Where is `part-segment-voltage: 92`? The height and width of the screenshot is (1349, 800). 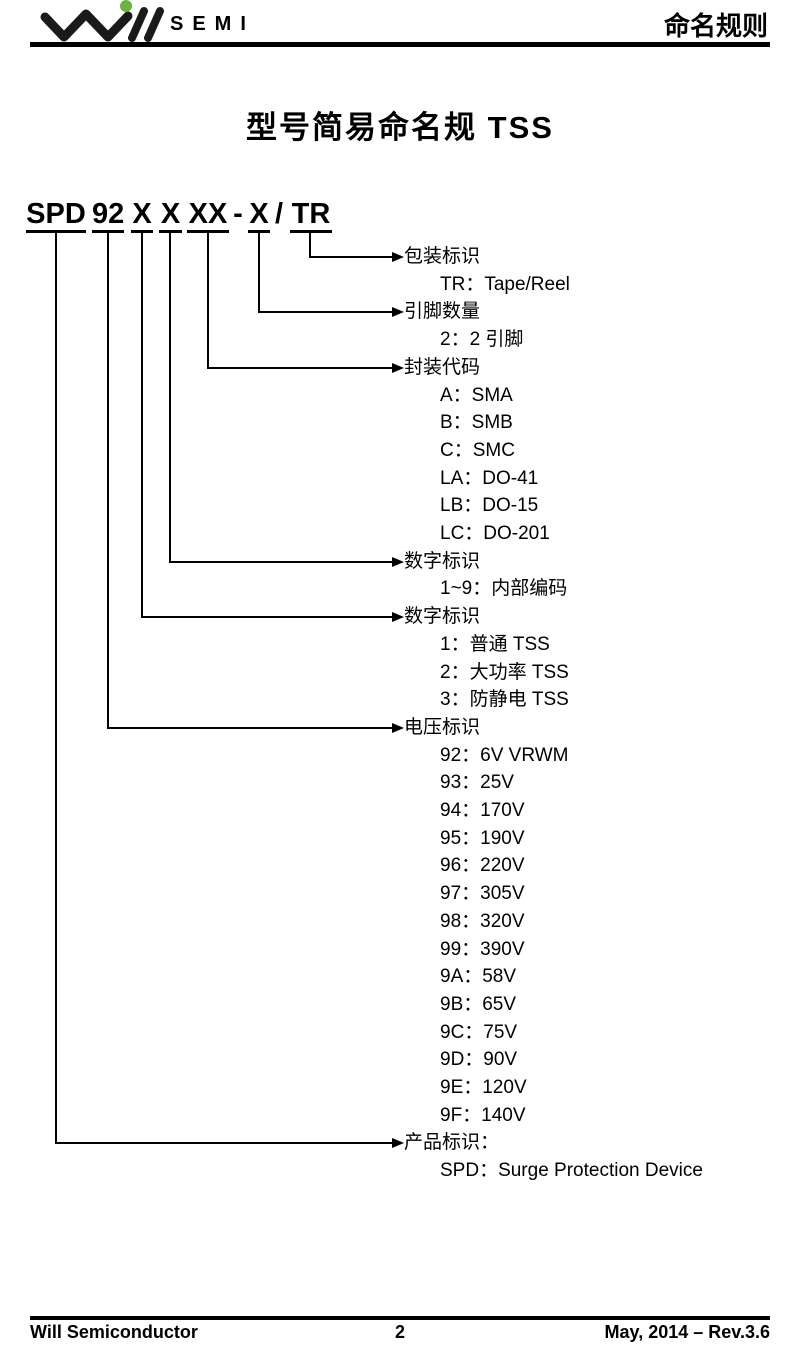
part-segment-voltage: 92 is located at coordinates (108, 216).